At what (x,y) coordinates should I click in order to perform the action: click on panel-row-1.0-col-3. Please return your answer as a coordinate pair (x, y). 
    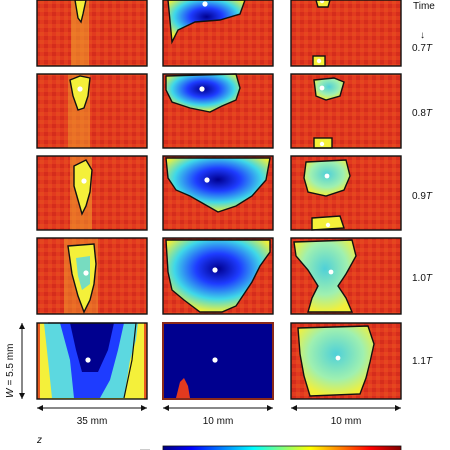
    Looking at the image, I should click on (346, 276).